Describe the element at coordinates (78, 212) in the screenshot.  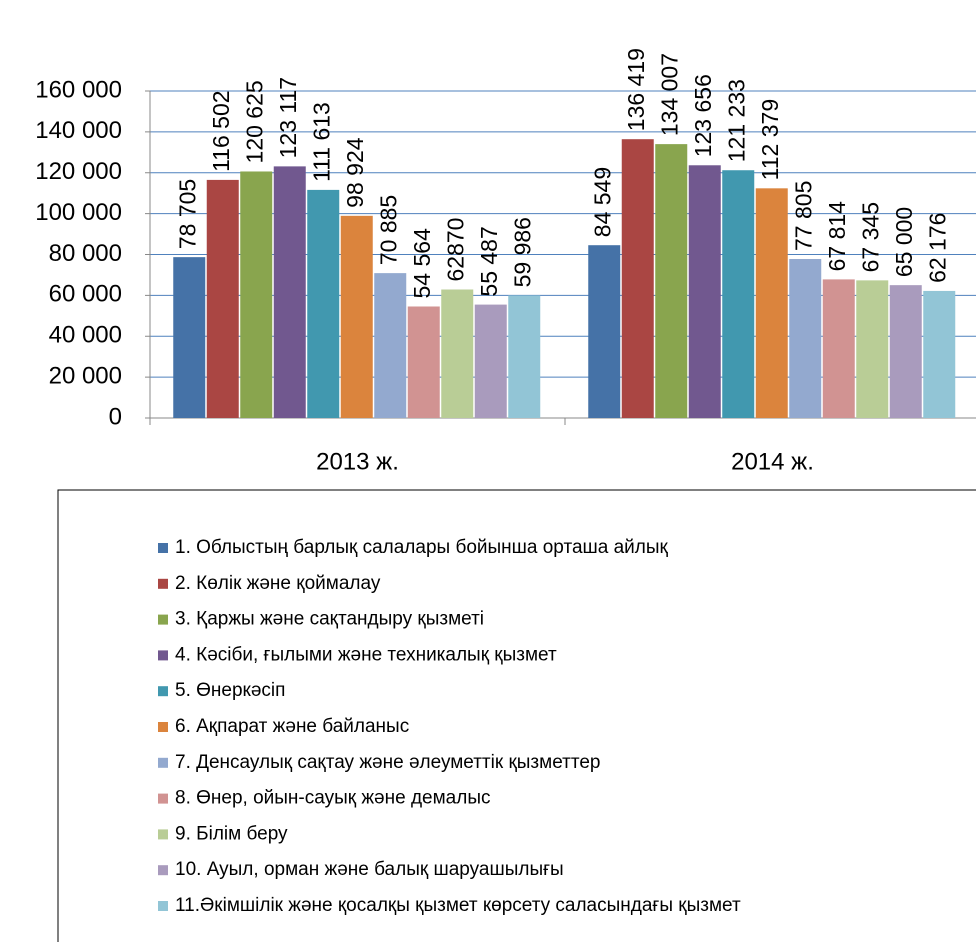
I see `y-tick-label: 100 000` at that location.